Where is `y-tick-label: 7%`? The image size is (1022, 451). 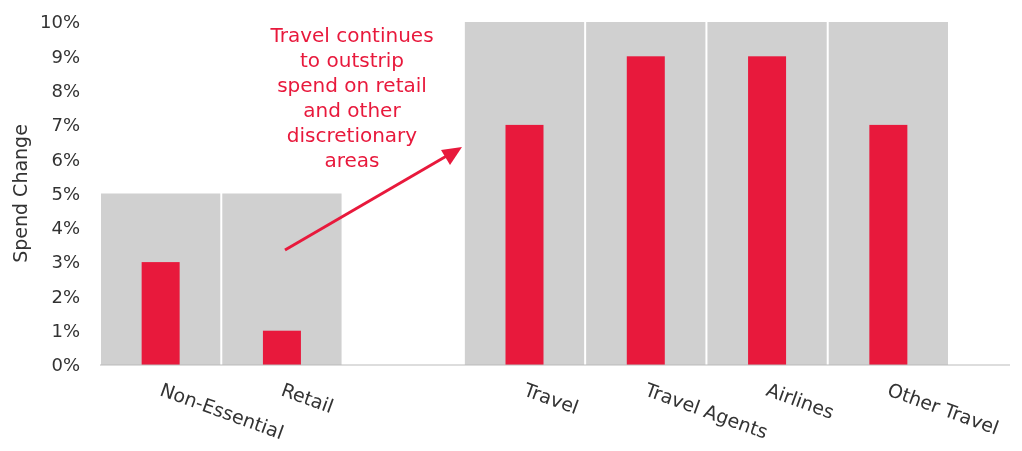
y-tick-label: 7% is located at coordinates (65, 125).